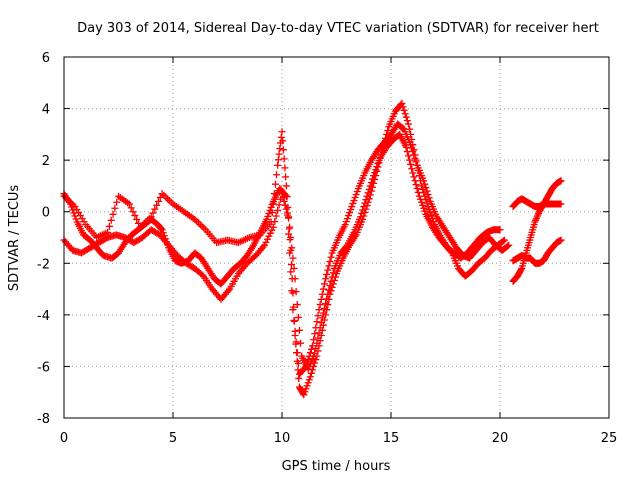 The width and height of the screenshot is (640, 485). What do you see at coordinates (336, 466) in the screenshot?
I see `x-axis-label: GPS time / hours` at bounding box center [336, 466].